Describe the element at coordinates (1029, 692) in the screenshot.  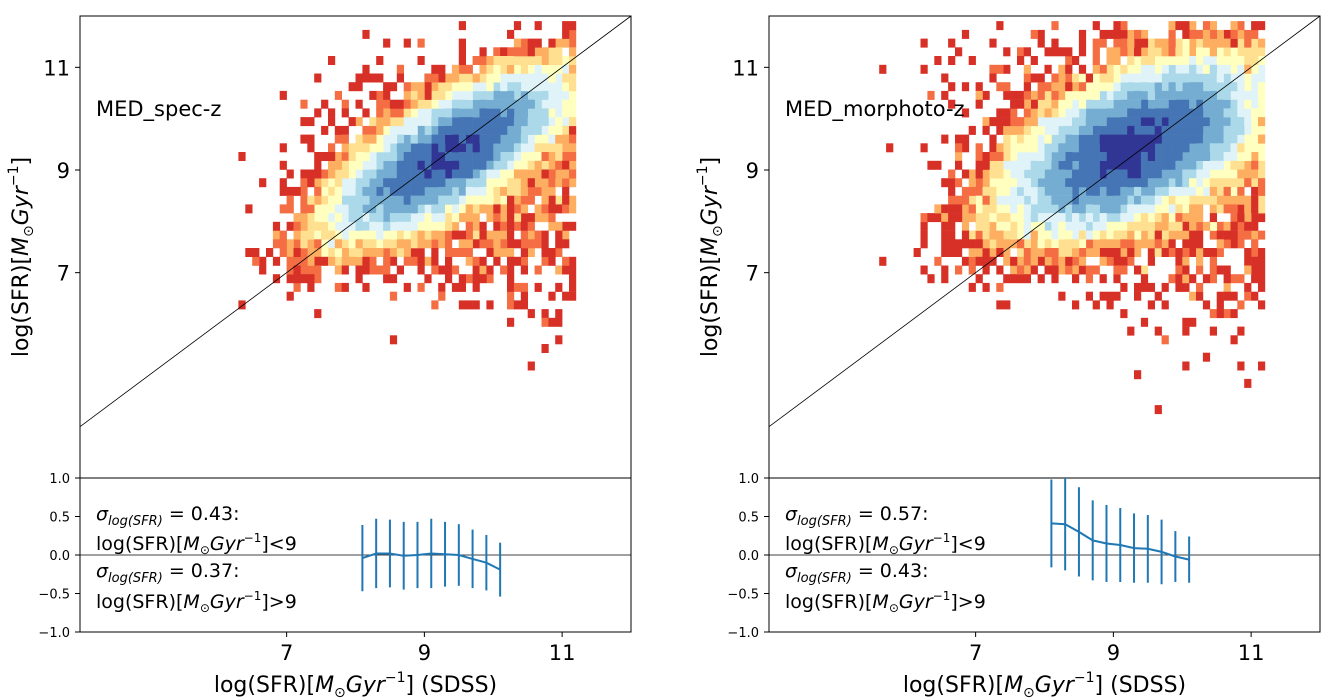
I see `xlabel-odot: ⊙` at that location.